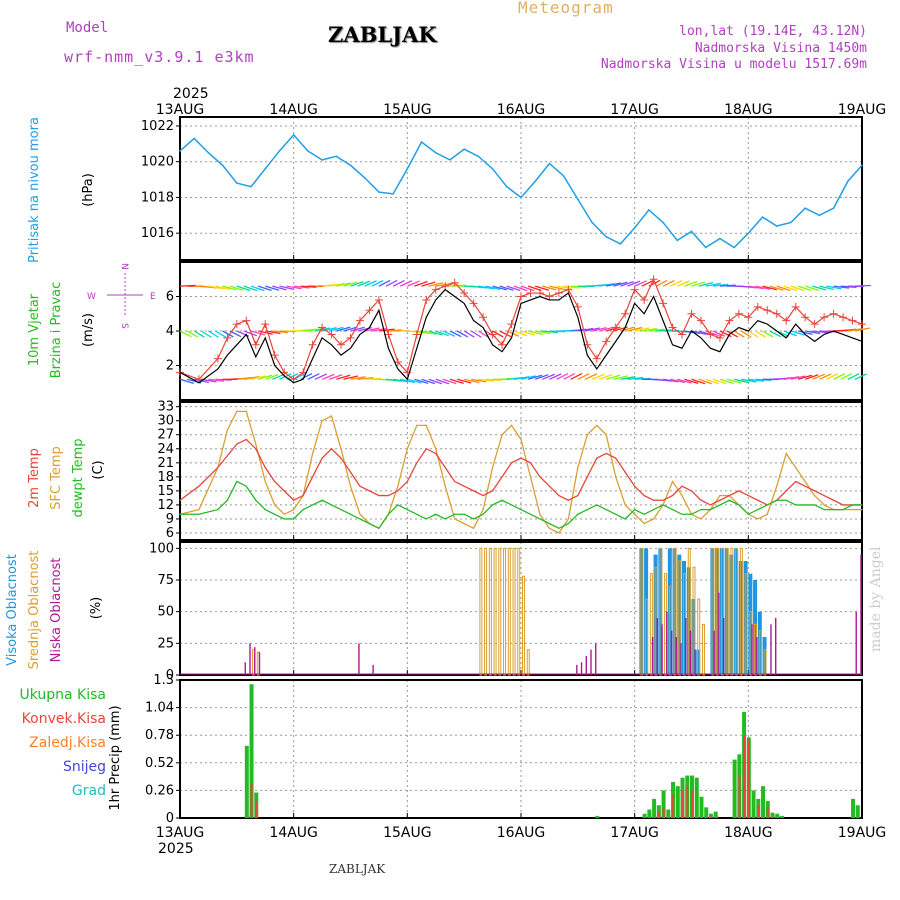 The height and width of the screenshot is (900, 900). Describe the element at coordinates (124, 266) in the screenshot. I see `compass-n: N` at that location.